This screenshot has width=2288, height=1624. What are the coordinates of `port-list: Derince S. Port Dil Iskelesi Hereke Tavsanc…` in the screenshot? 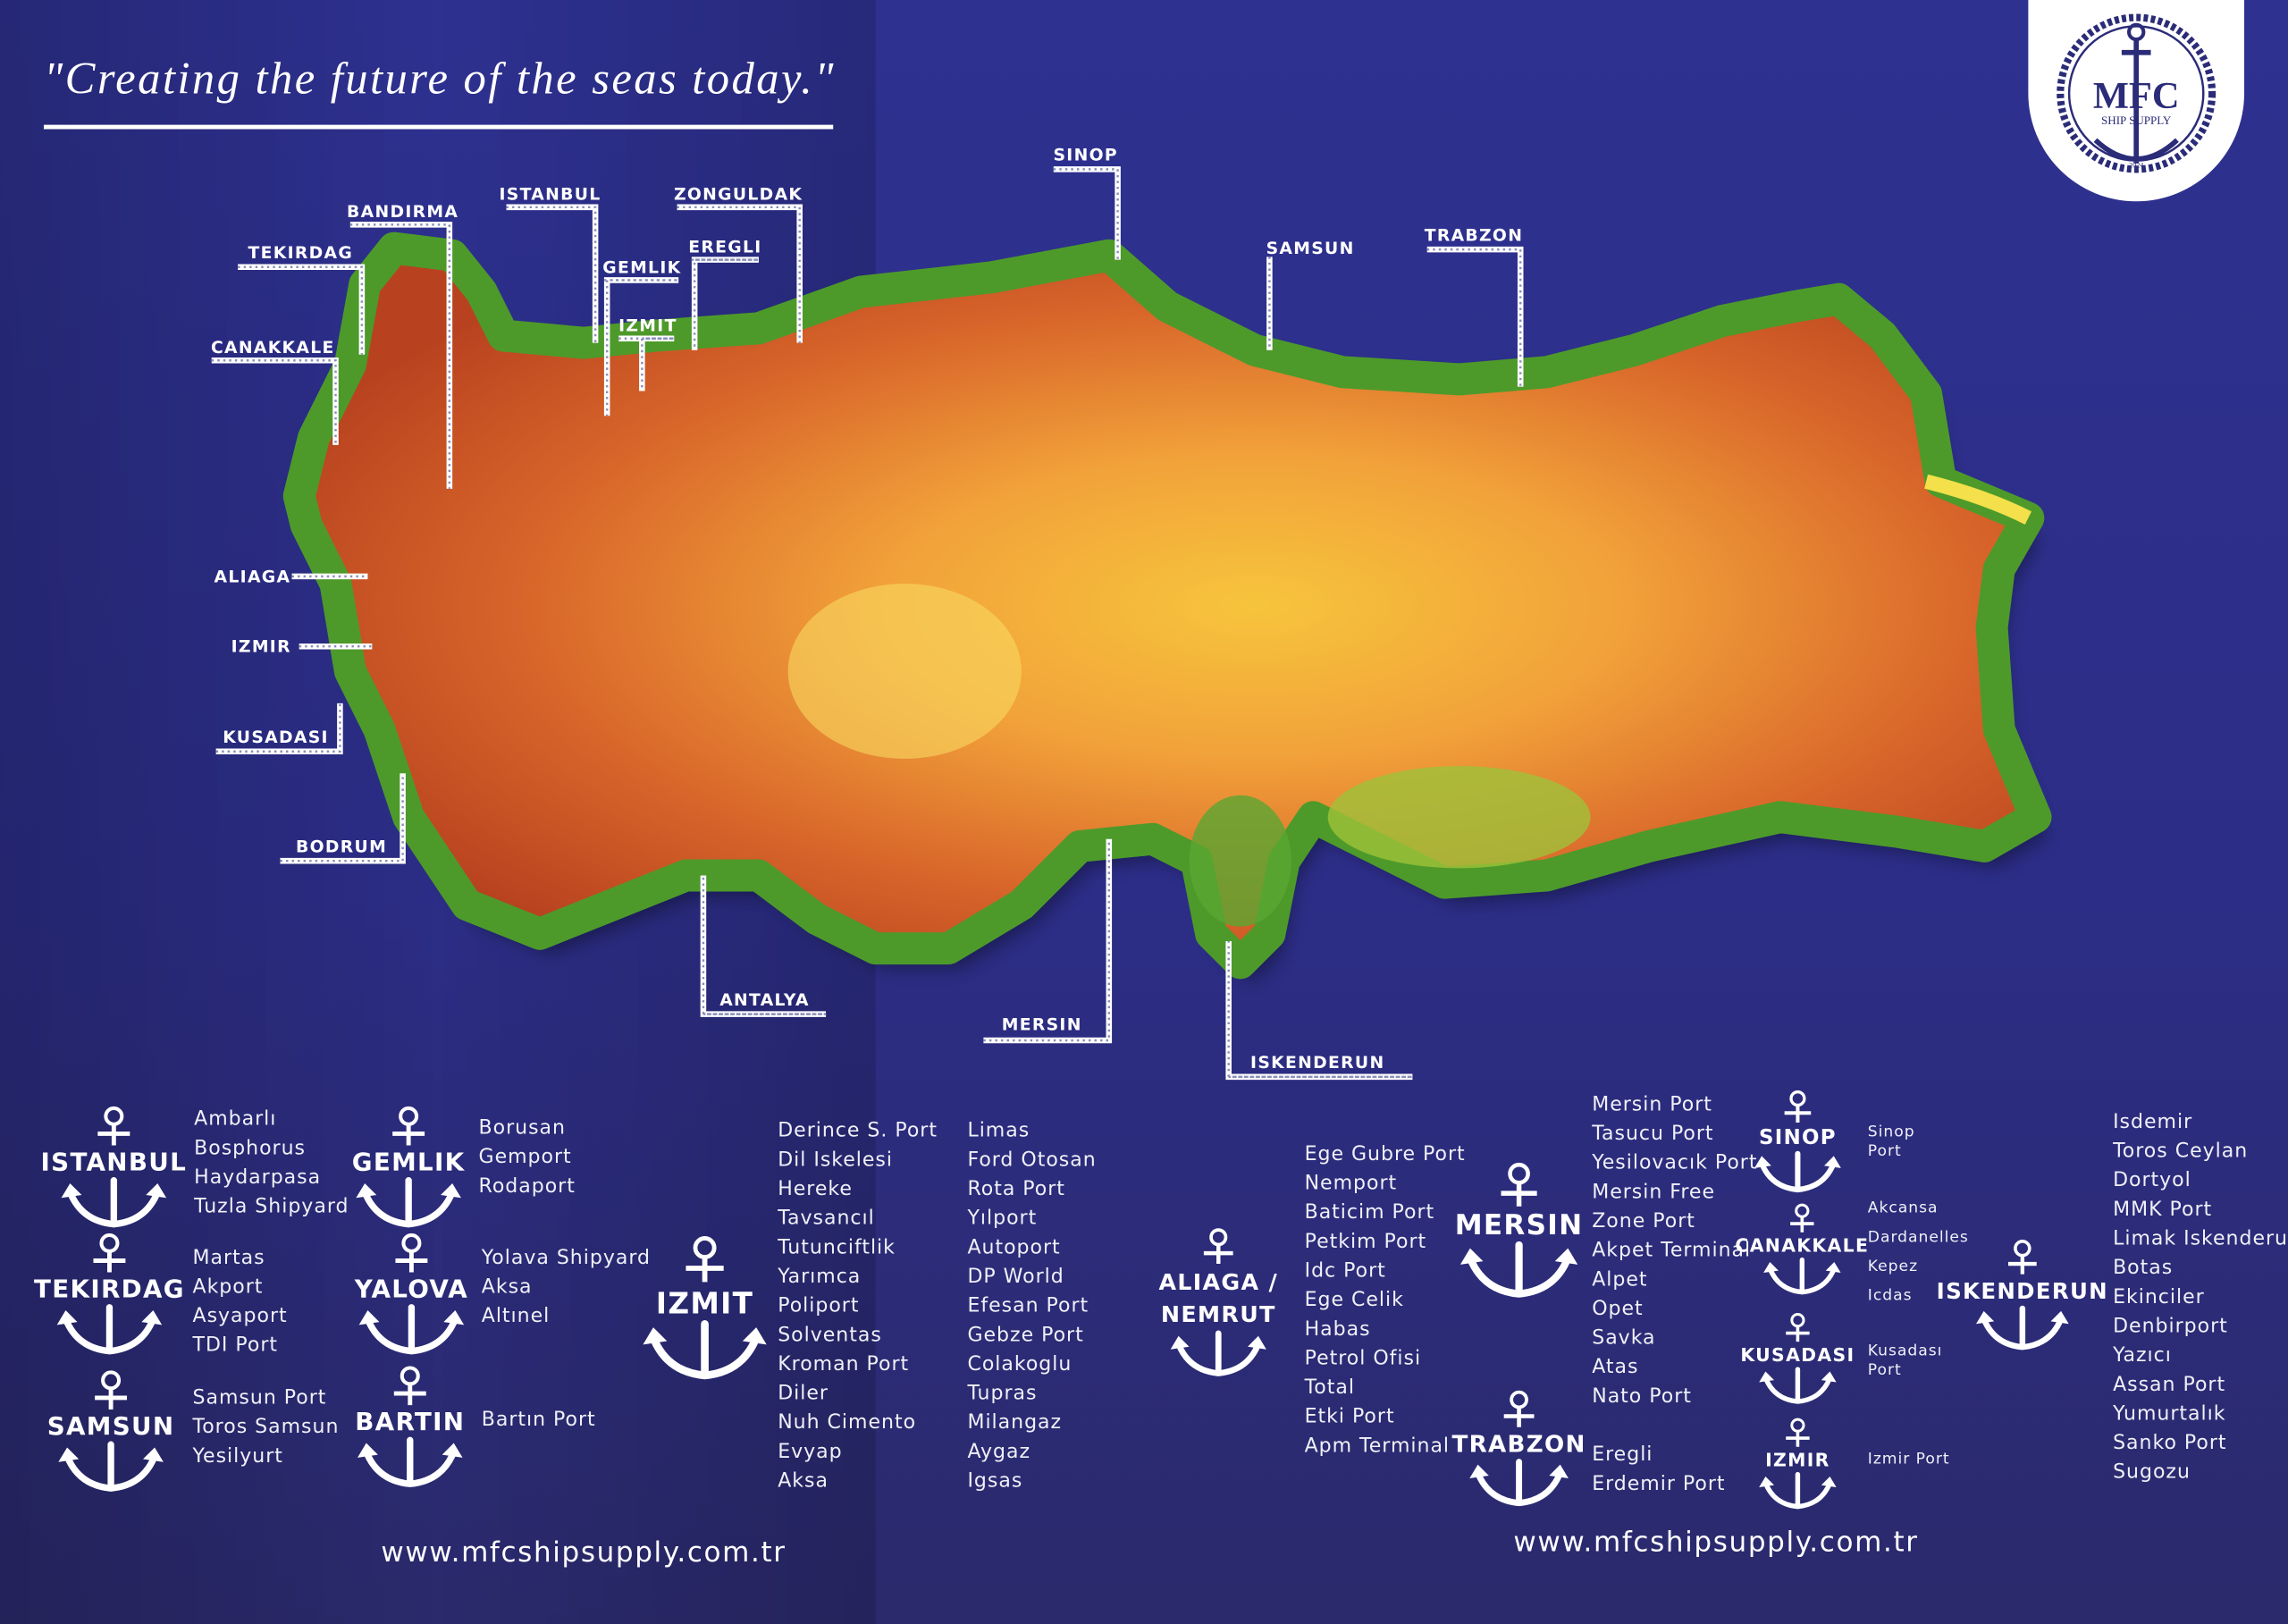 It's located at (968, 1305).